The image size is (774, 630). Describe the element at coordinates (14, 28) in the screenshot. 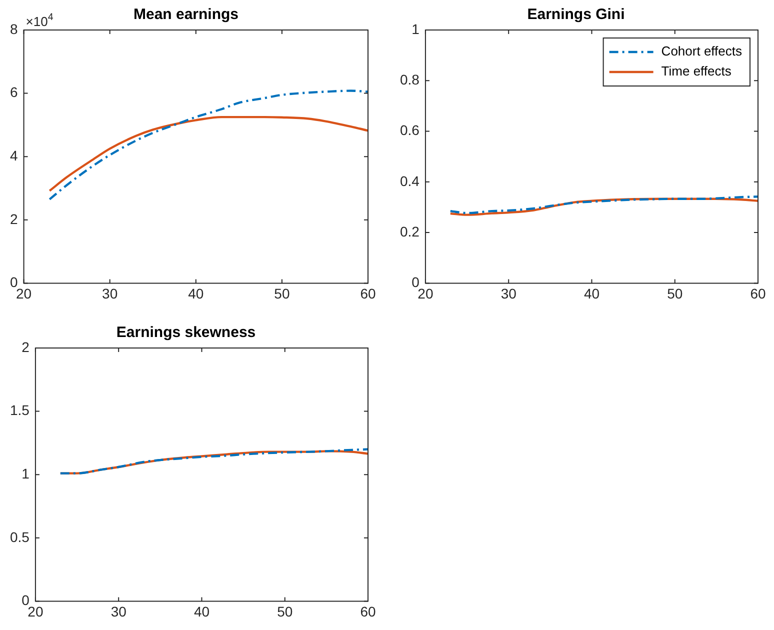

I see `y-tick-label: 8` at that location.